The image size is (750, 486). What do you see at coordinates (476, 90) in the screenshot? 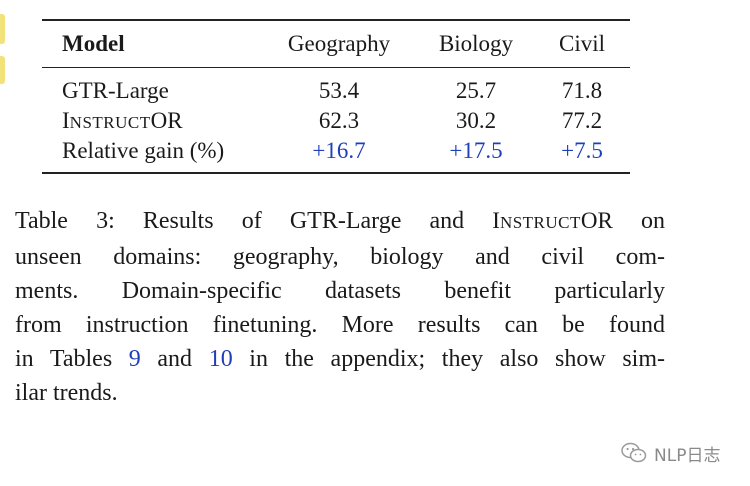
I see `table-cell: 25.7` at bounding box center [476, 90].